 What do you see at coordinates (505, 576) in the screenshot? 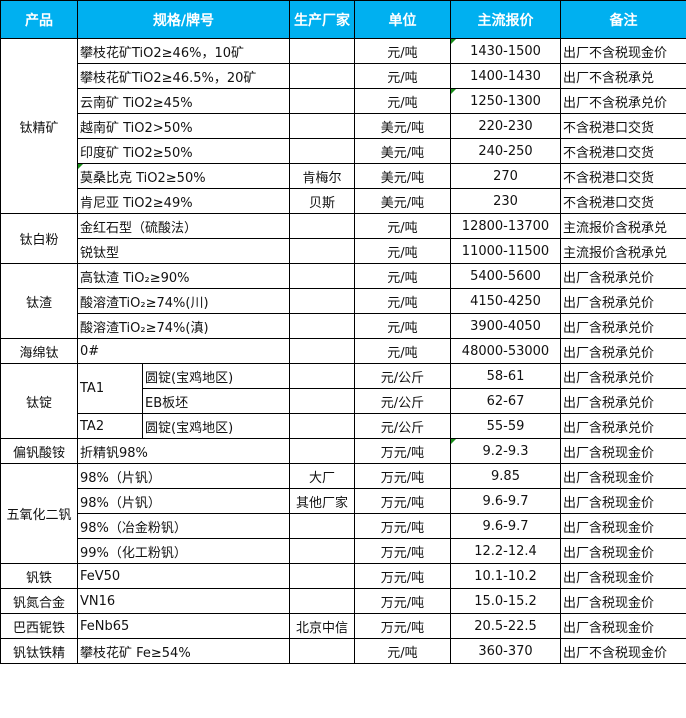
I see `price-cell: 10.1-10.2` at bounding box center [505, 576].